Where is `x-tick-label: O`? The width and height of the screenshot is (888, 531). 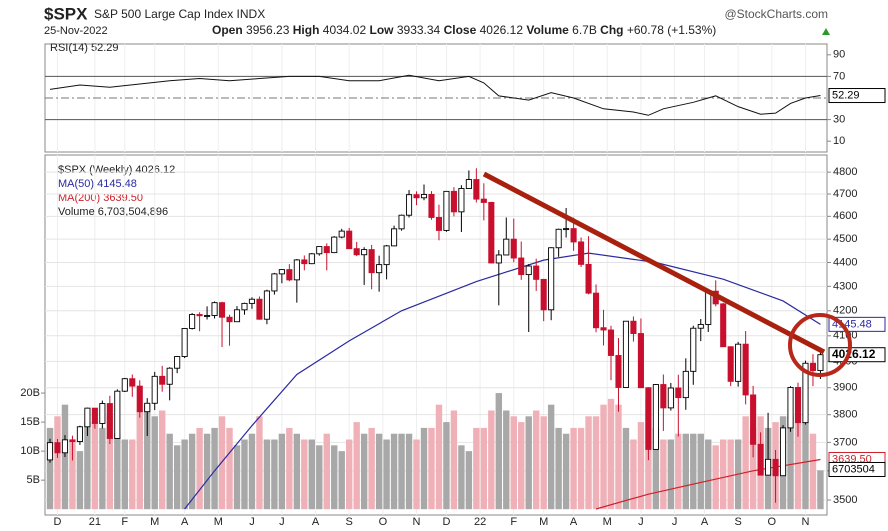
x-tick-label: O is located at coordinates (383, 522).